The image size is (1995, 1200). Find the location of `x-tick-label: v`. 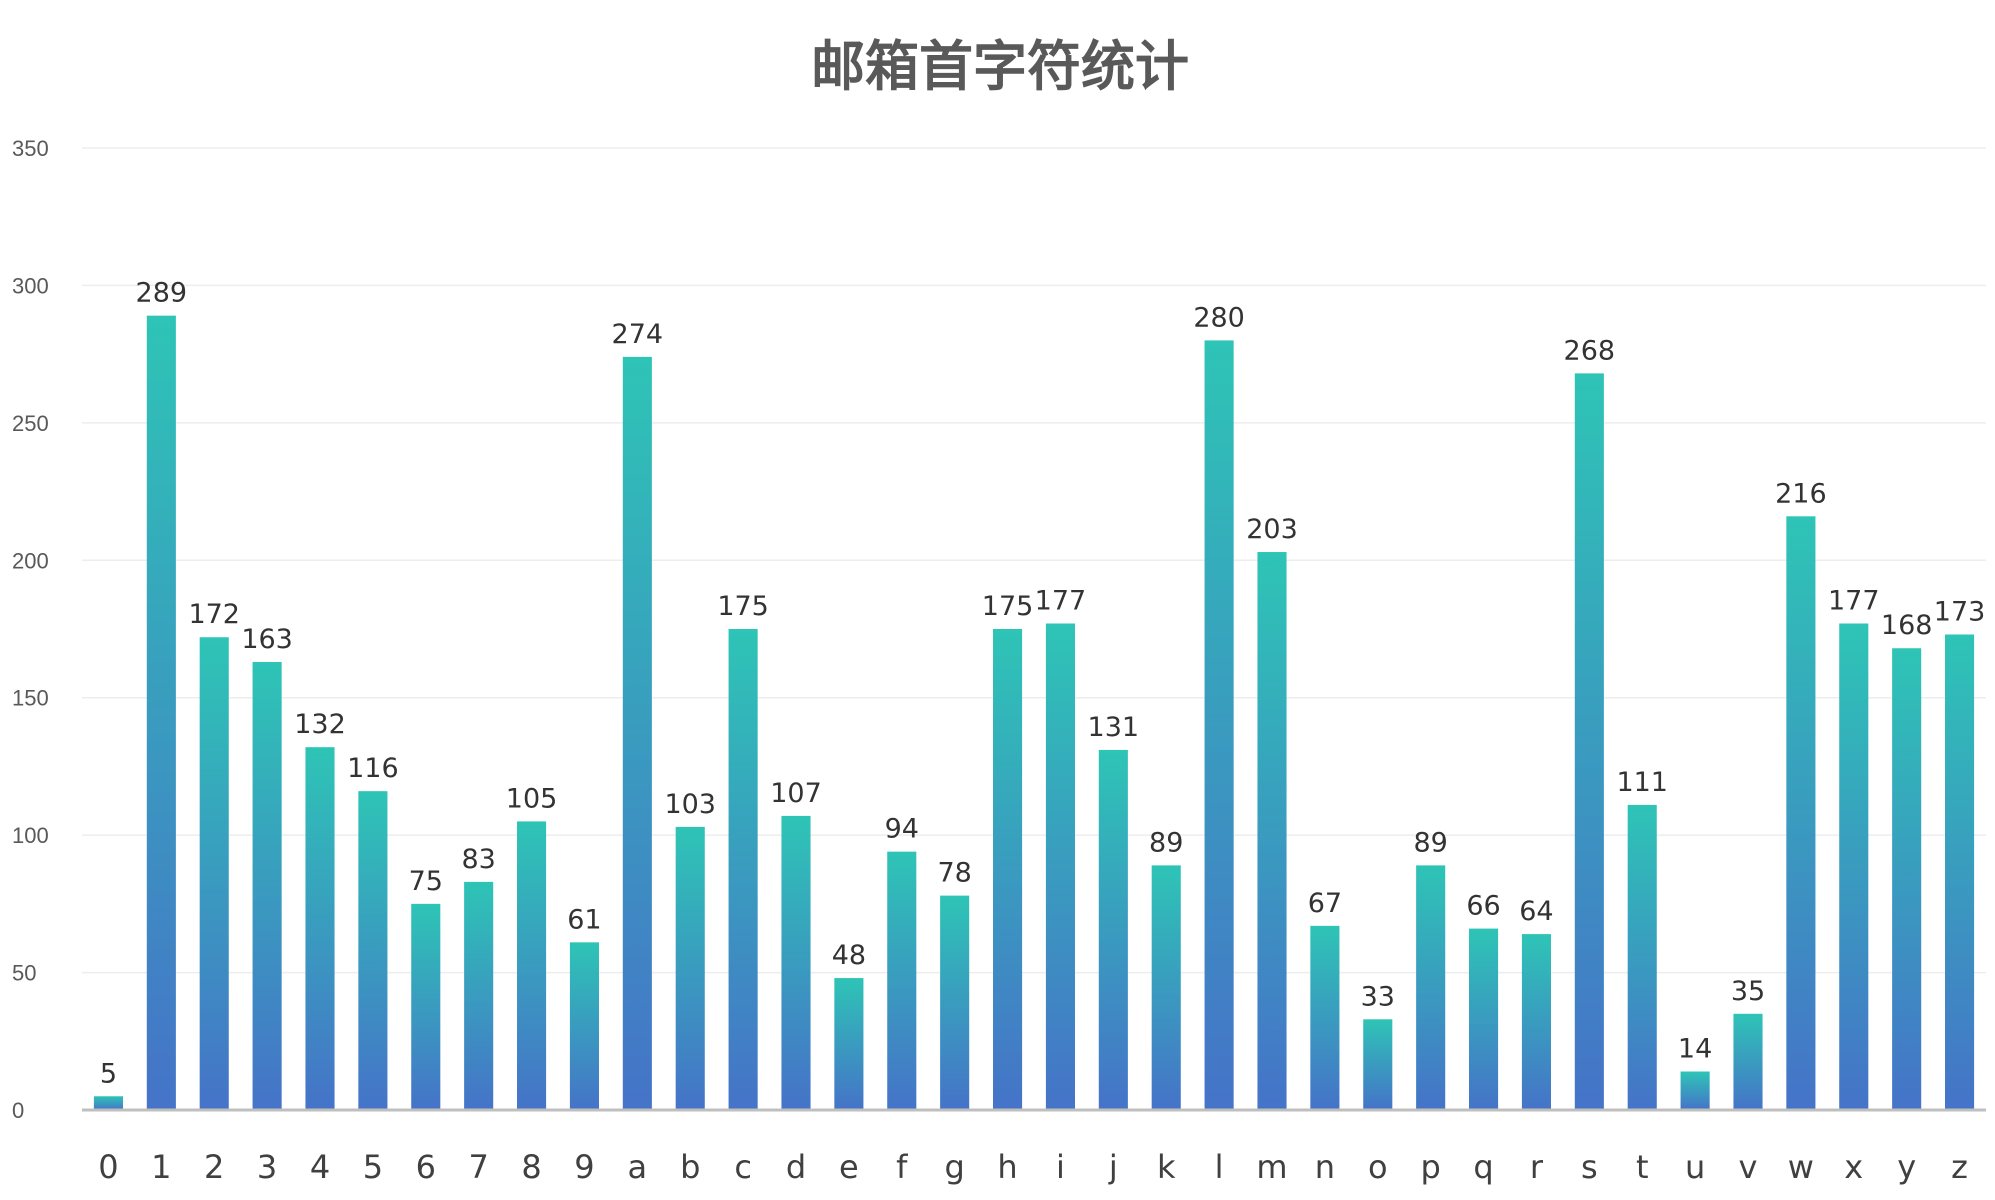

x-tick-label: v is located at coordinates (1748, 1167).